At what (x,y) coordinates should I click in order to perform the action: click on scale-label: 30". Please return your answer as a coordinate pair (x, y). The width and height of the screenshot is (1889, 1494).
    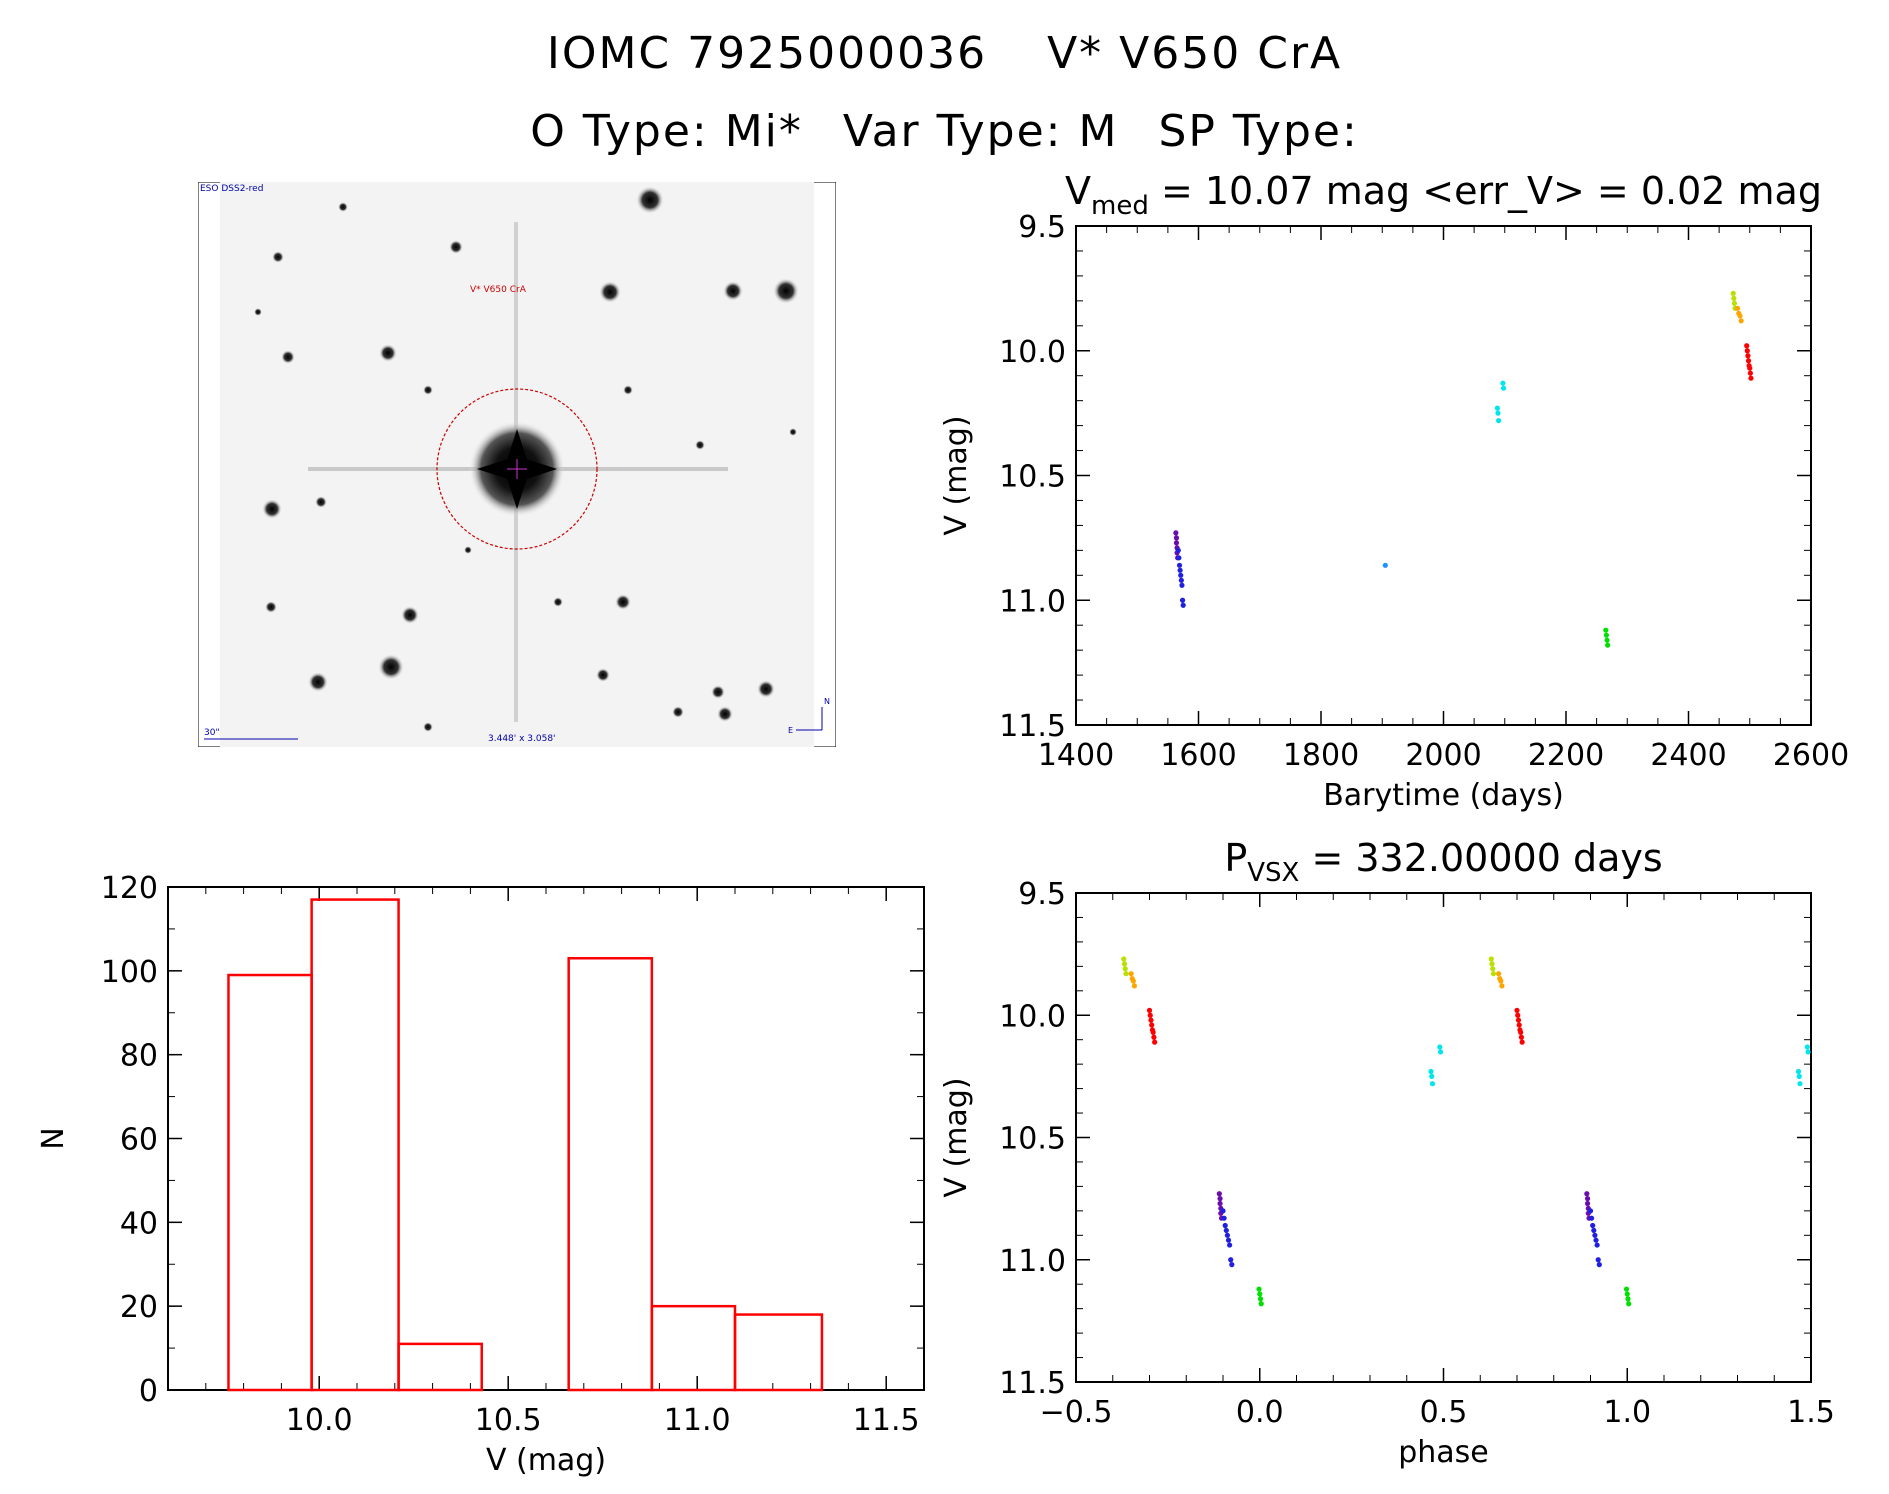
    Looking at the image, I should click on (212, 733).